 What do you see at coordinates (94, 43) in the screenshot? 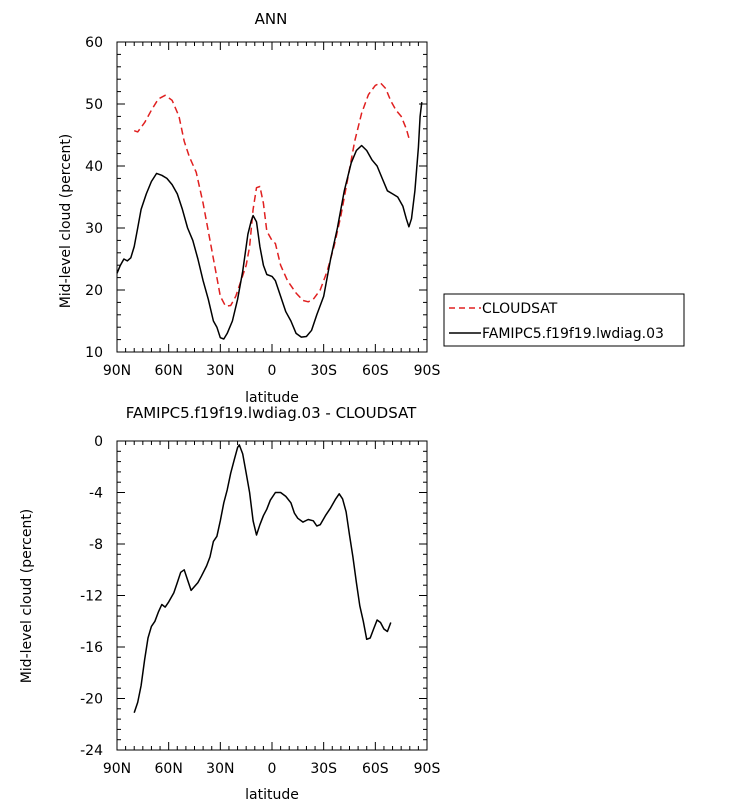
I see `top-y-tick-label: 60` at bounding box center [94, 43].